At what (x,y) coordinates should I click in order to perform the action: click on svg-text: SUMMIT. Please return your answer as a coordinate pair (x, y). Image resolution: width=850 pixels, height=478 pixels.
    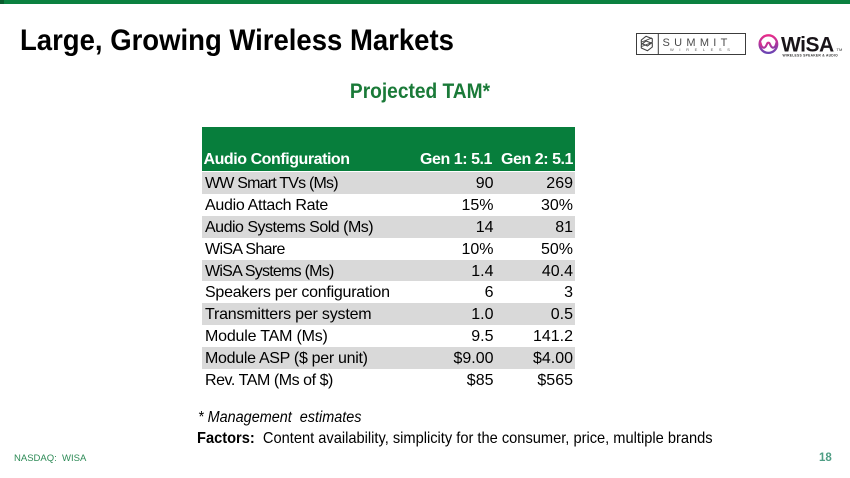
    Looking at the image, I should click on (697, 43).